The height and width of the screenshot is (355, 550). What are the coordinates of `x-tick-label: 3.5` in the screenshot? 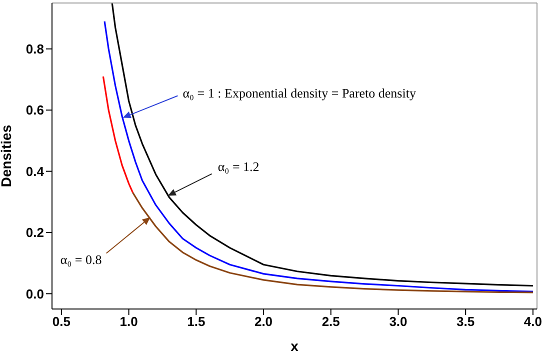 It's located at (465, 322).